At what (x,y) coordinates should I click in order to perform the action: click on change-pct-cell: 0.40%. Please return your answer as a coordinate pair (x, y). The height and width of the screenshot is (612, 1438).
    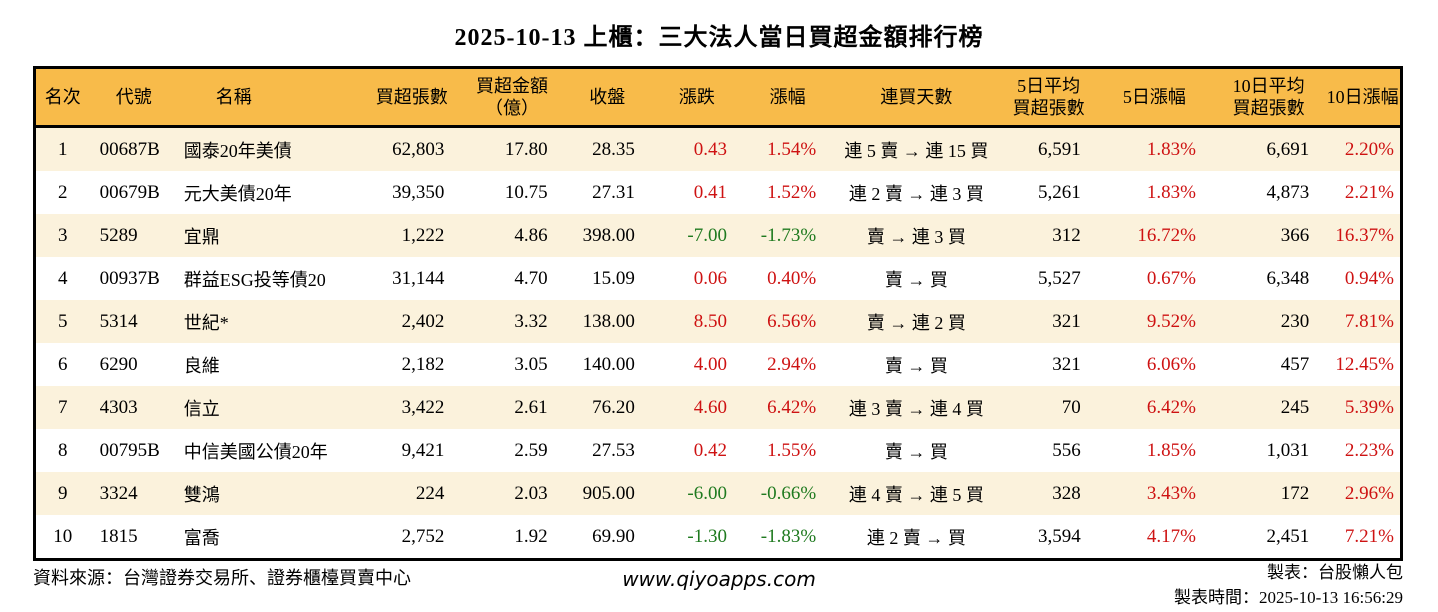
    Looking at the image, I should click on (792, 278).